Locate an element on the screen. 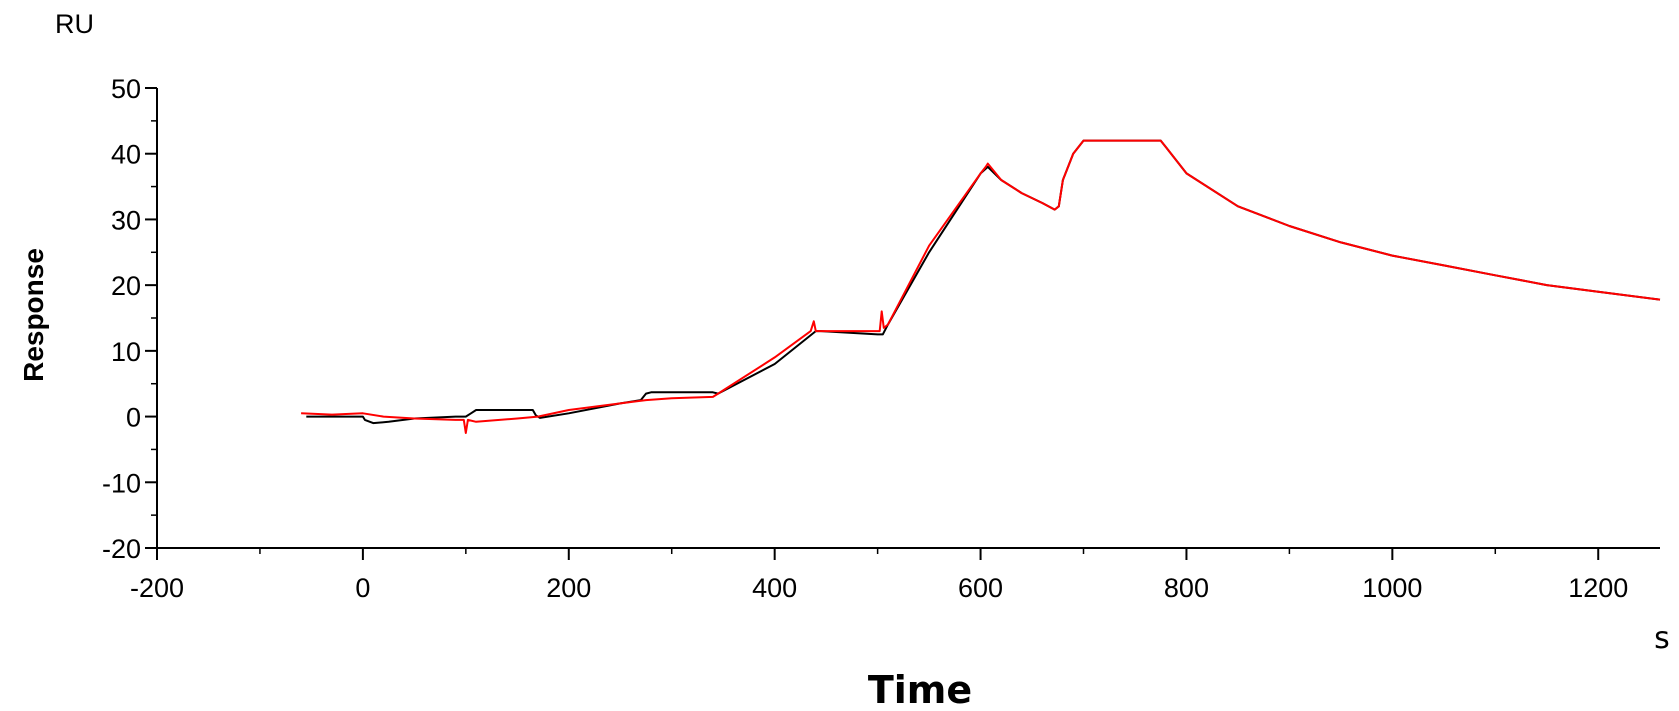 The image size is (1679, 711). x-unit-label: s is located at coordinates (1662, 638).